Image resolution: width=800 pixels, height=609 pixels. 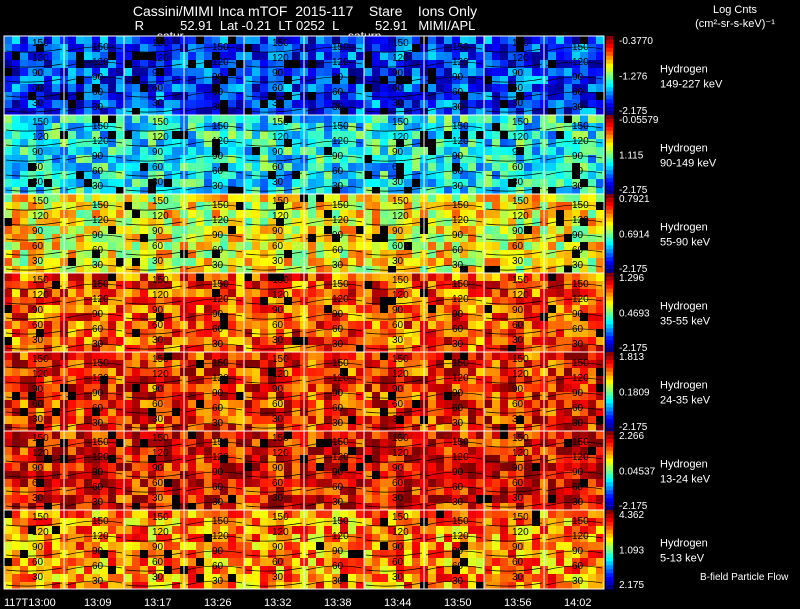 I want to click on angle-tick-label: 90, so click(x=518, y=310).